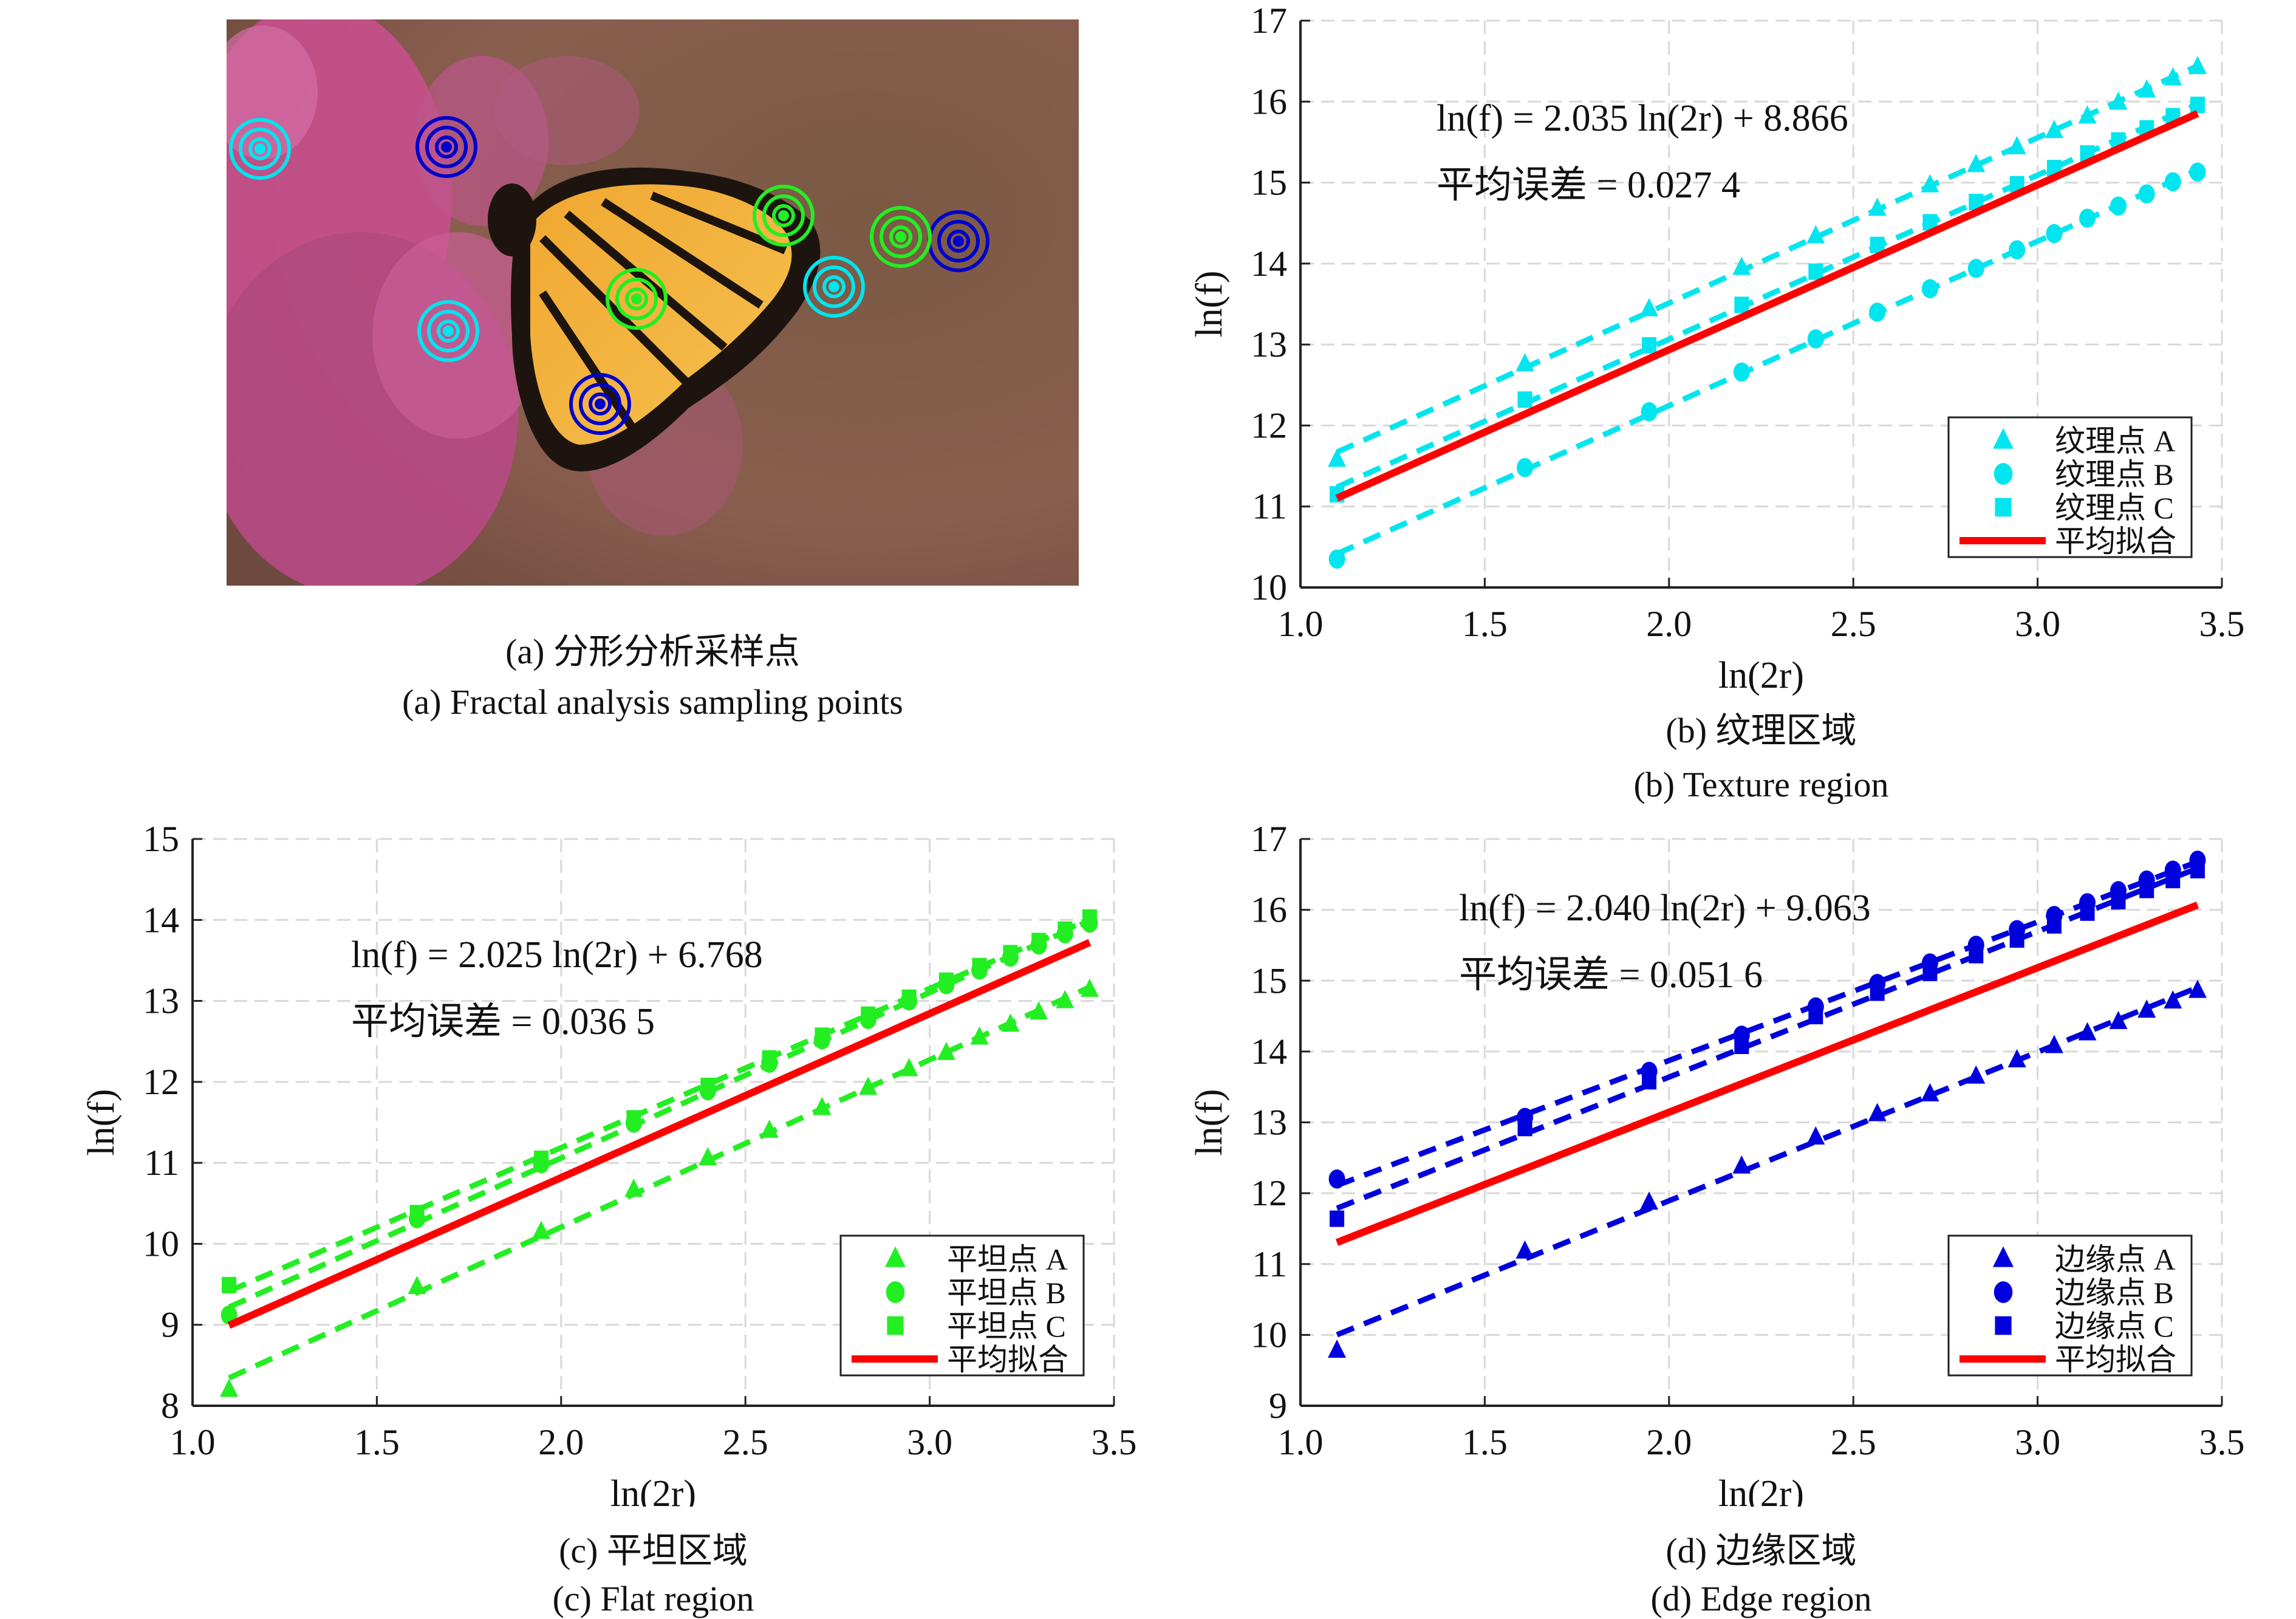 The height and width of the screenshot is (1619, 2296). I want to click on y-tick-label: 12, so click(1269, 425).